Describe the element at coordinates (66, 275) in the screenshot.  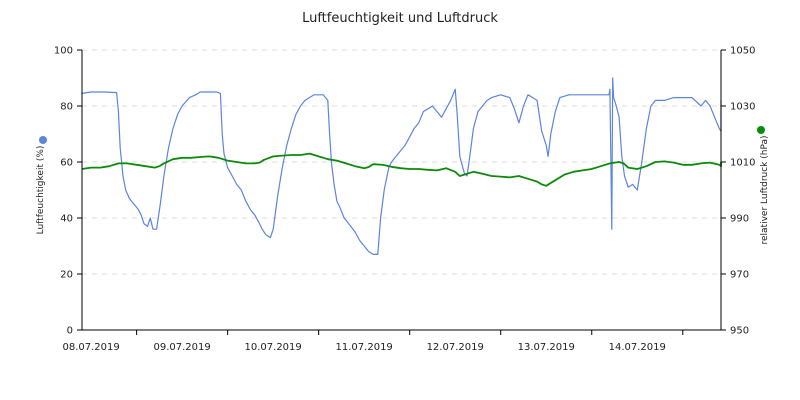
I see `y-left-tick-label: 20` at that location.